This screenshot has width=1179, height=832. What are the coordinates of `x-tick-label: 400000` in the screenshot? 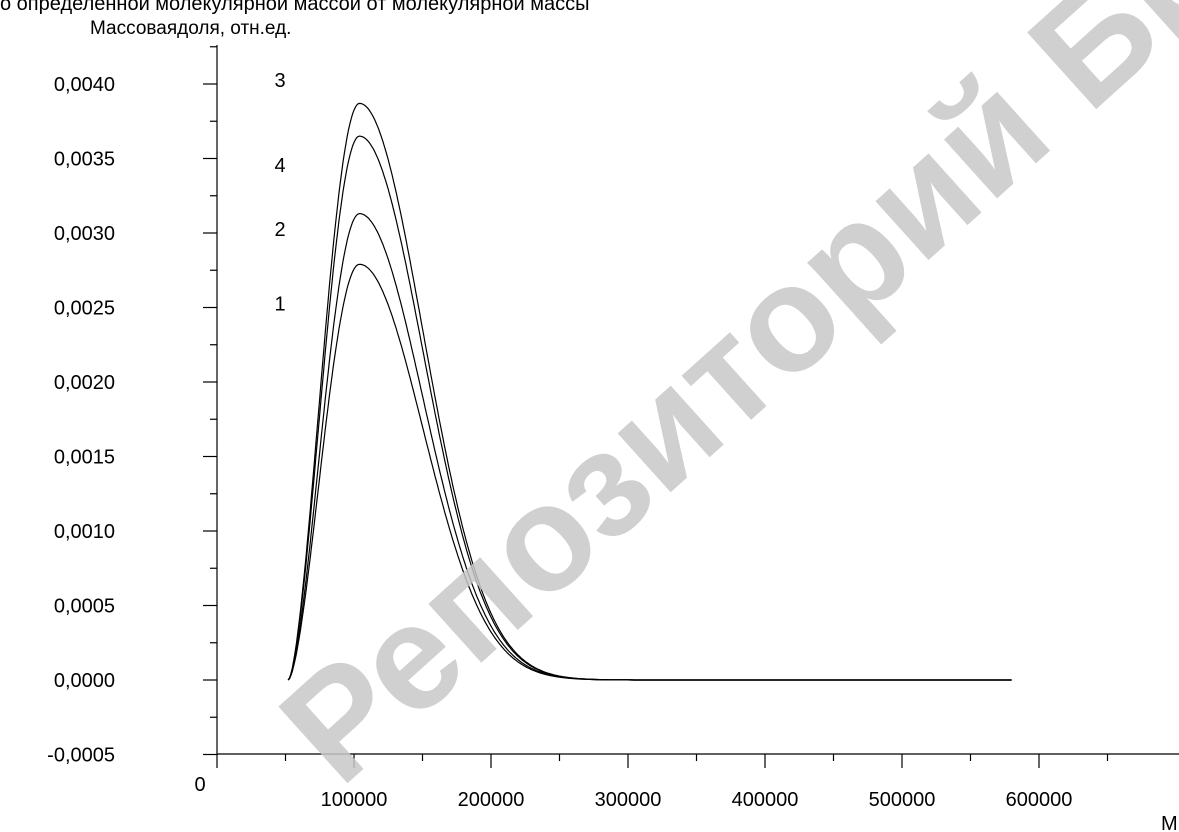 It's located at (765, 800).